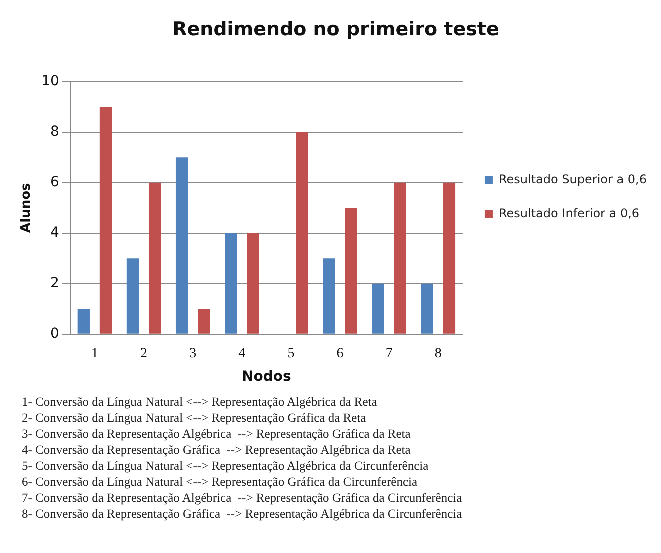  I want to click on y-tick-label: 8, so click(55, 132).